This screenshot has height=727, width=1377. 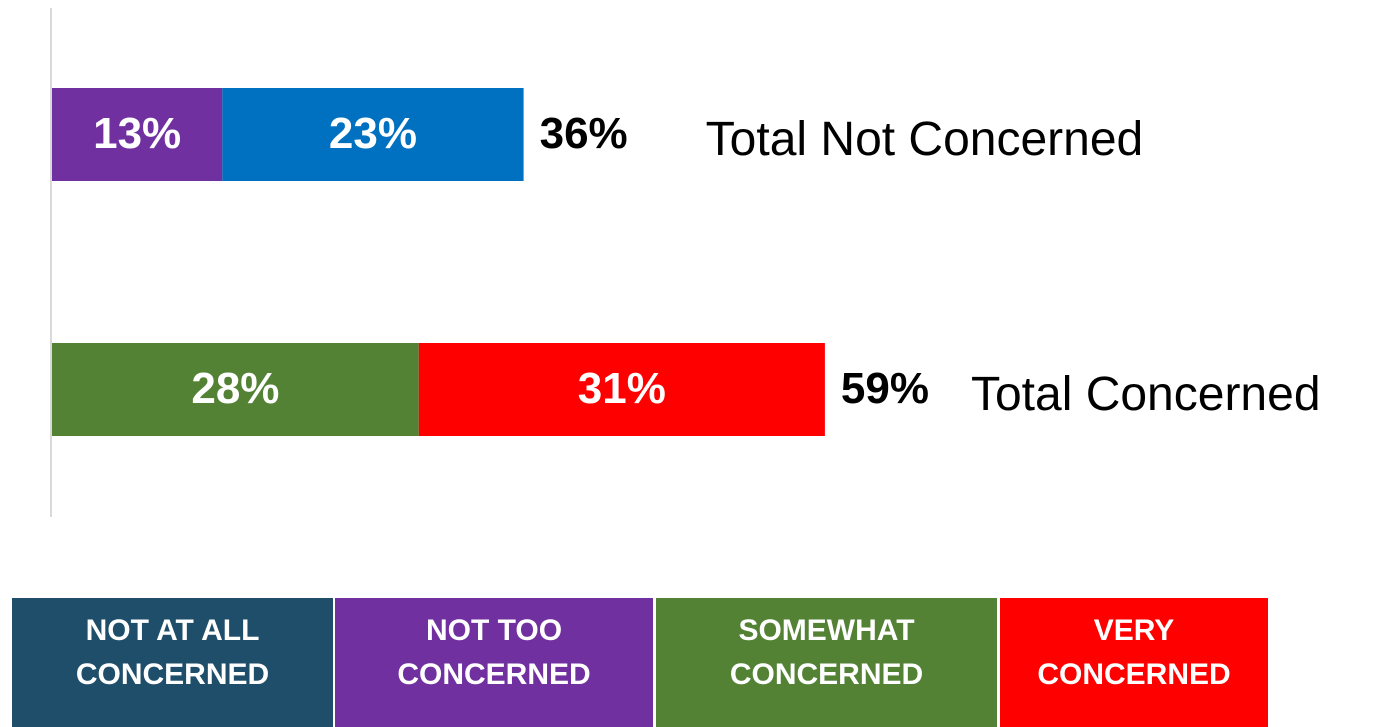 What do you see at coordinates (494, 630) in the screenshot?
I see `legend-label: NOT TOO` at bounding box center [494, 630].